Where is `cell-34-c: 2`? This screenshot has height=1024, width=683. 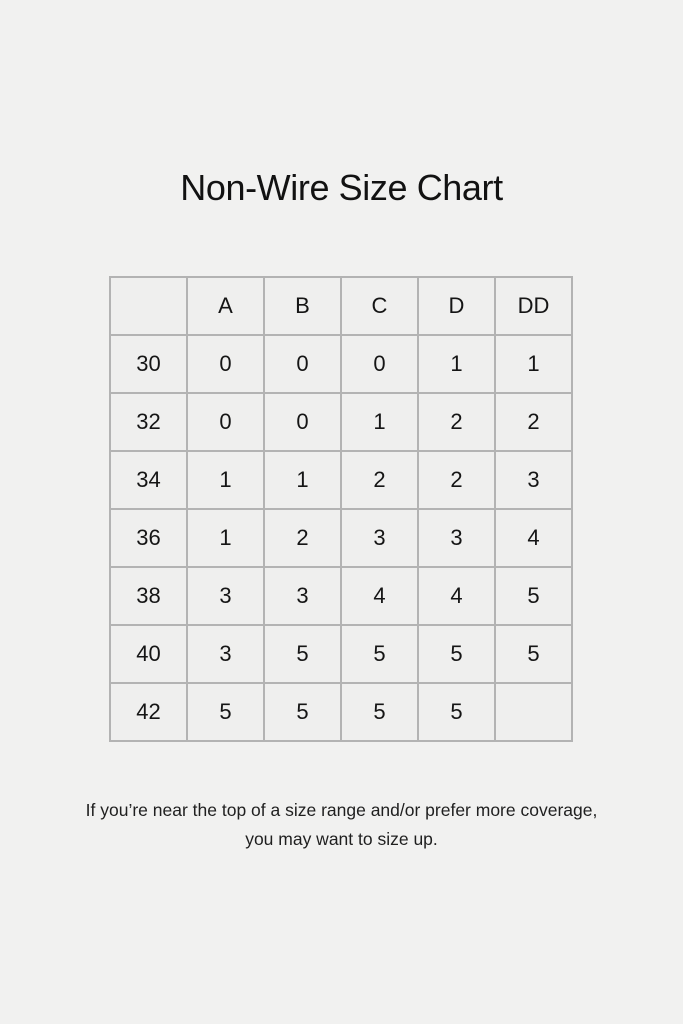
cell-34-c: 2 is located at coordinates (379, 480).